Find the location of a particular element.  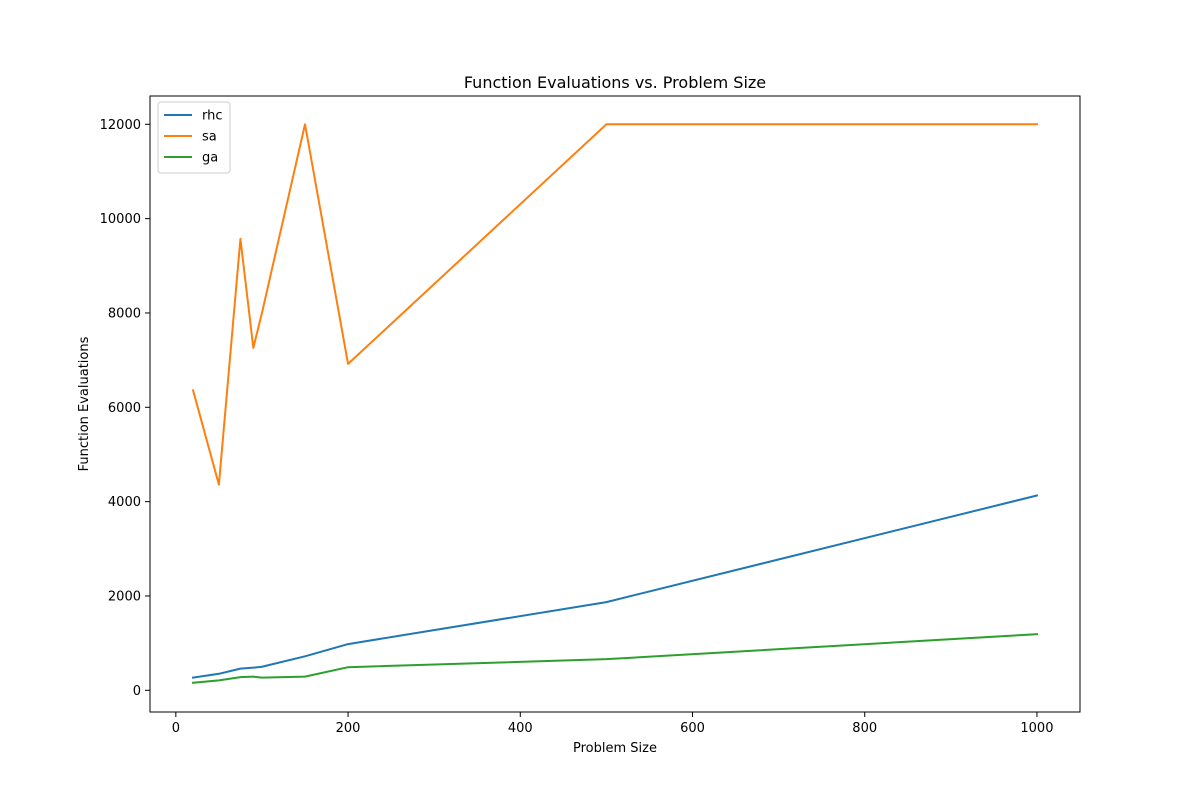

series-line-ga is located at coordinates (614, 658).